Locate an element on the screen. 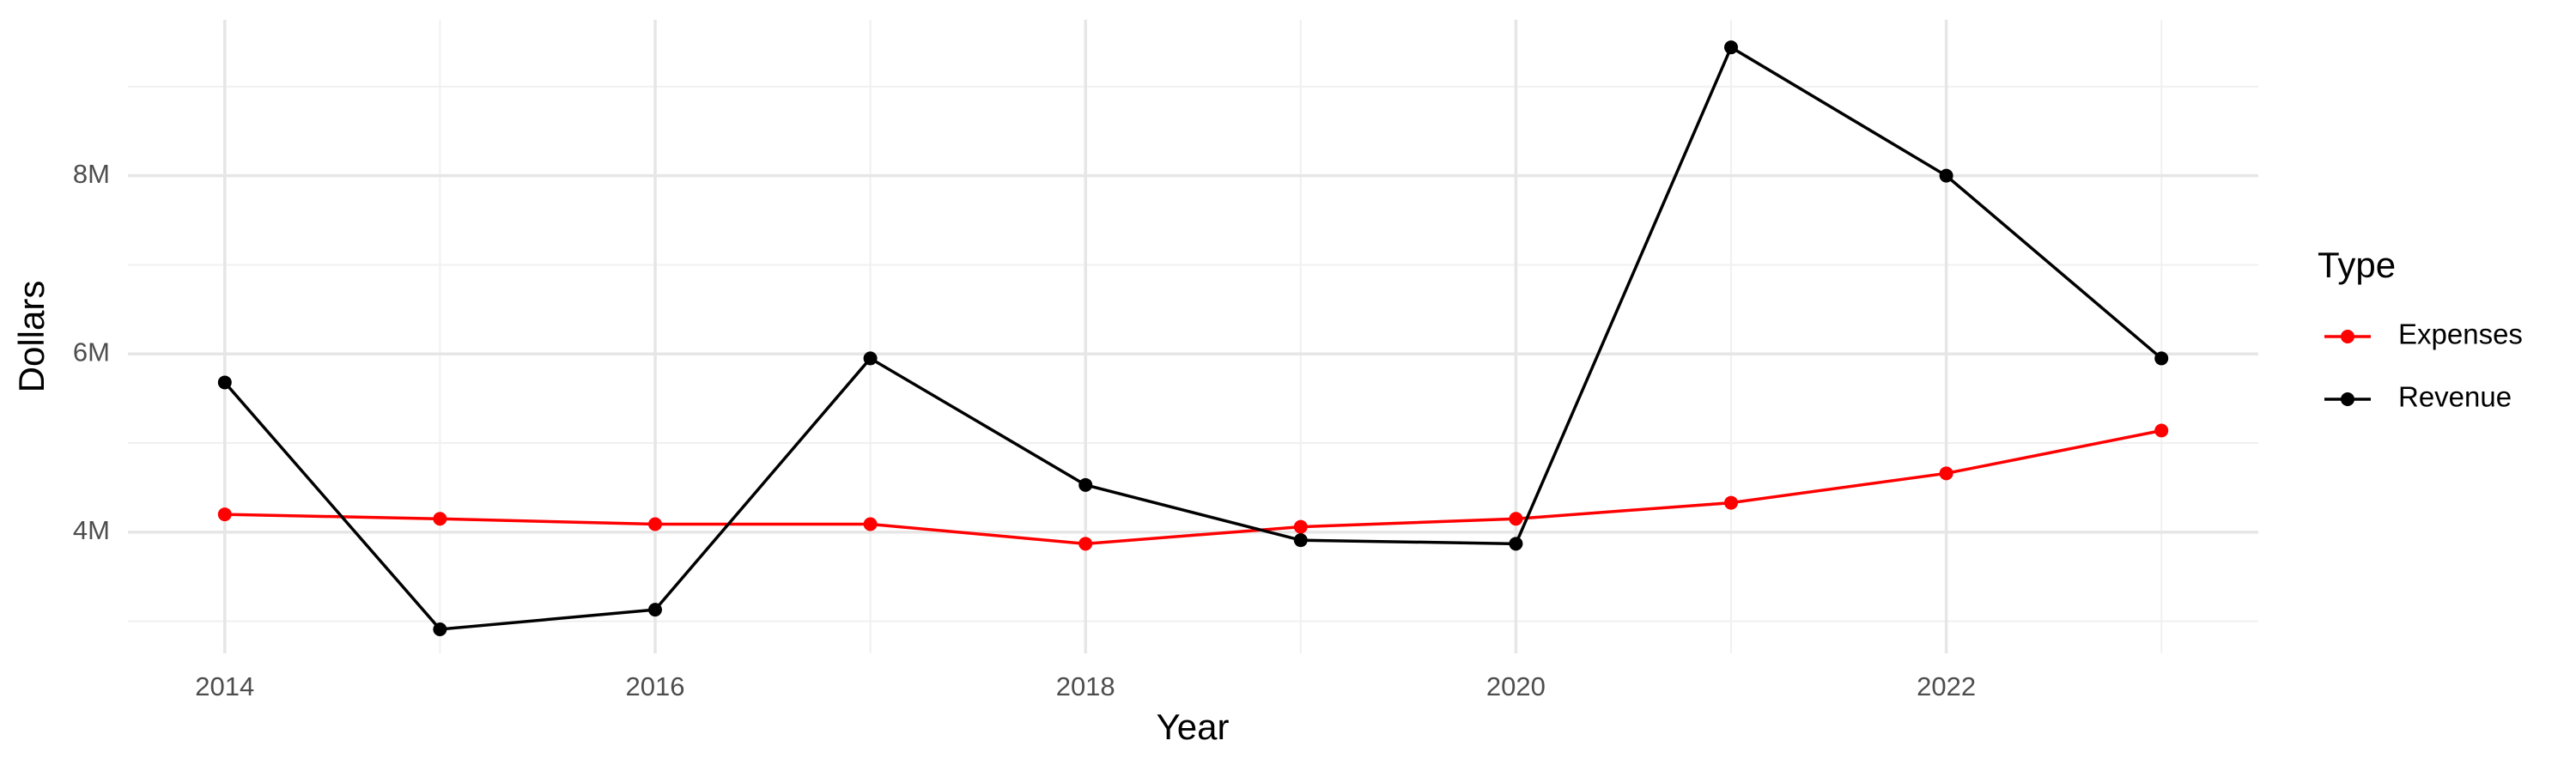  x-tick-label: 2022 is located at coordinates (1946, 686).